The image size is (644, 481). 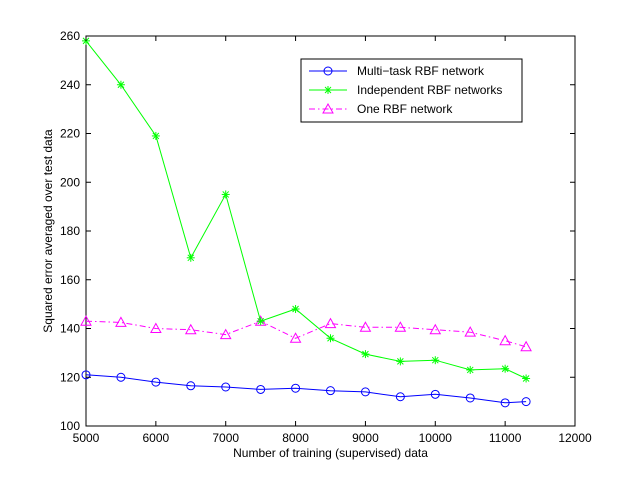 What do you see at coordinates (70, 36) in the screenshot?
I see `y-tick-label: 260` at bounding box center [70, 36].